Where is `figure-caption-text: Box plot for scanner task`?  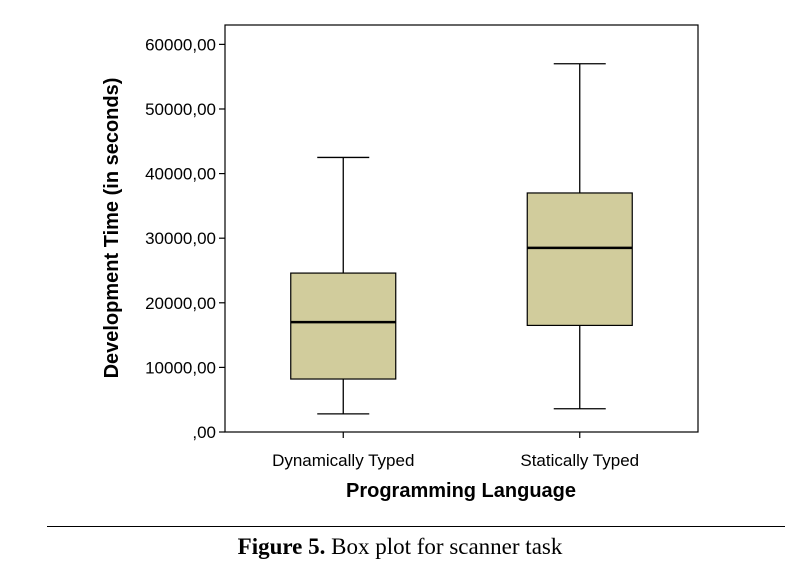
figure-caption-text: Box plot for scanner task is located at coordinates (444, 546).